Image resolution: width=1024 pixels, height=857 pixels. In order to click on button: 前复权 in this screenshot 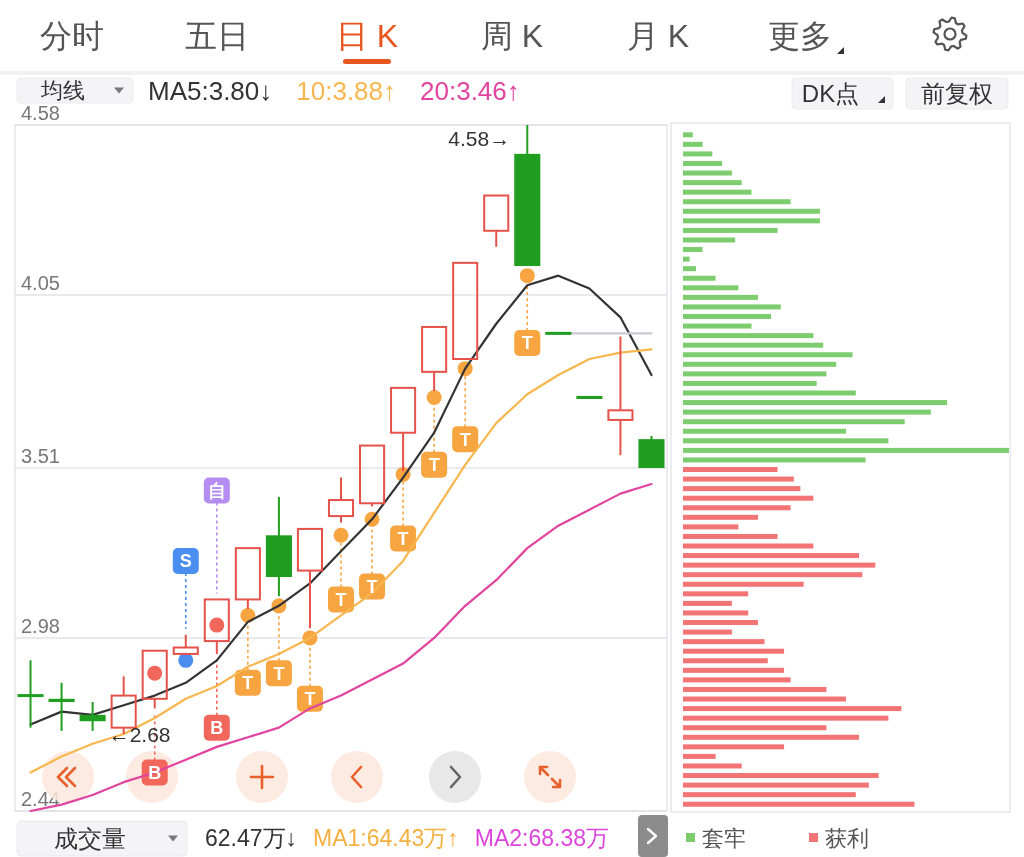, I will do `click(957, 93)`.